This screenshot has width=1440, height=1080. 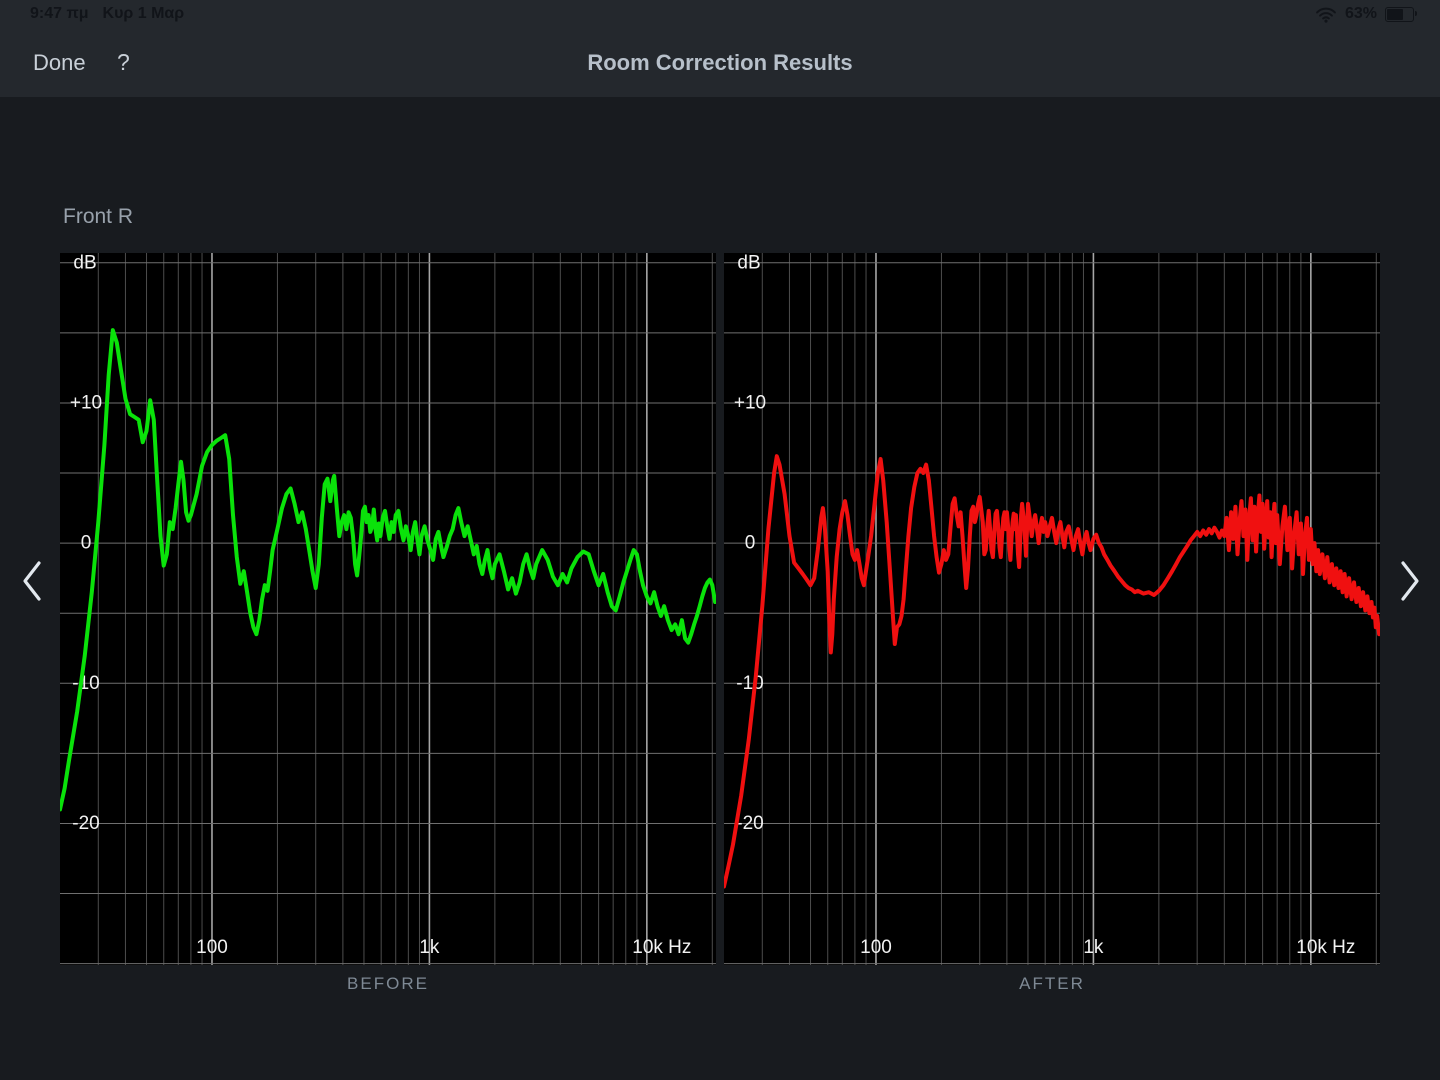 What do you see at coordinates (143, 13) in the screenshot?
I see `status-date: Κυρ 1 Μαρ` at bounding box center [143, 13].